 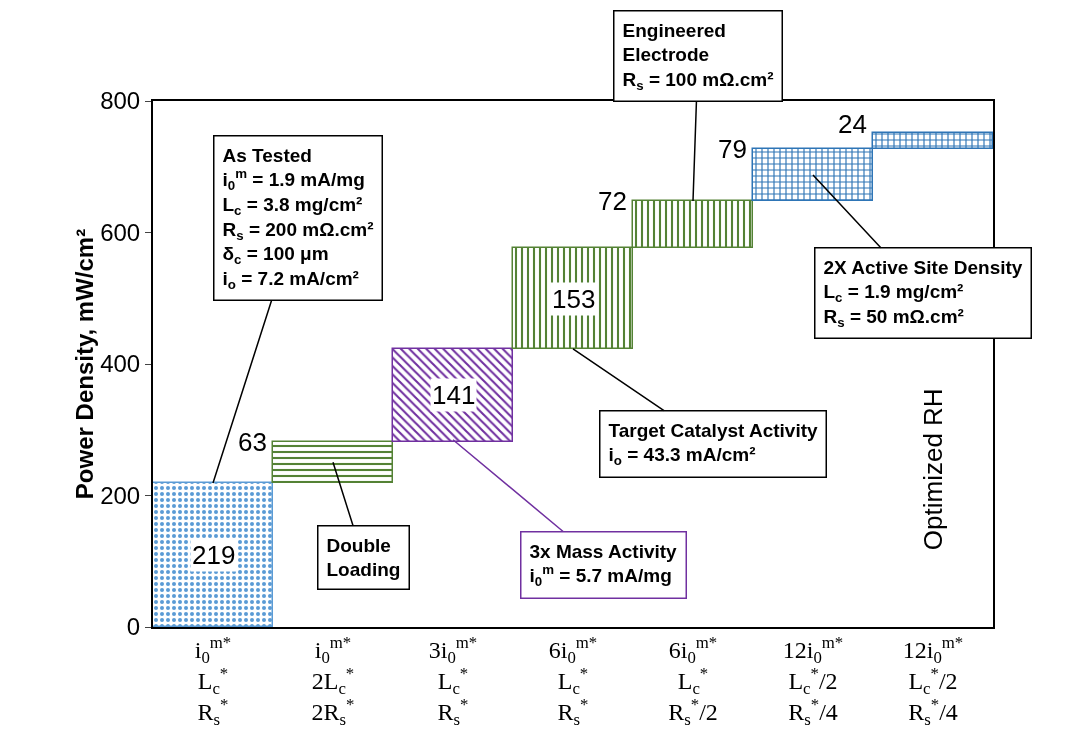 What do you see at coordinates (363, 557) in the screenshot?
I see `annotation: Double Loading` at bounding box center [363, 557].